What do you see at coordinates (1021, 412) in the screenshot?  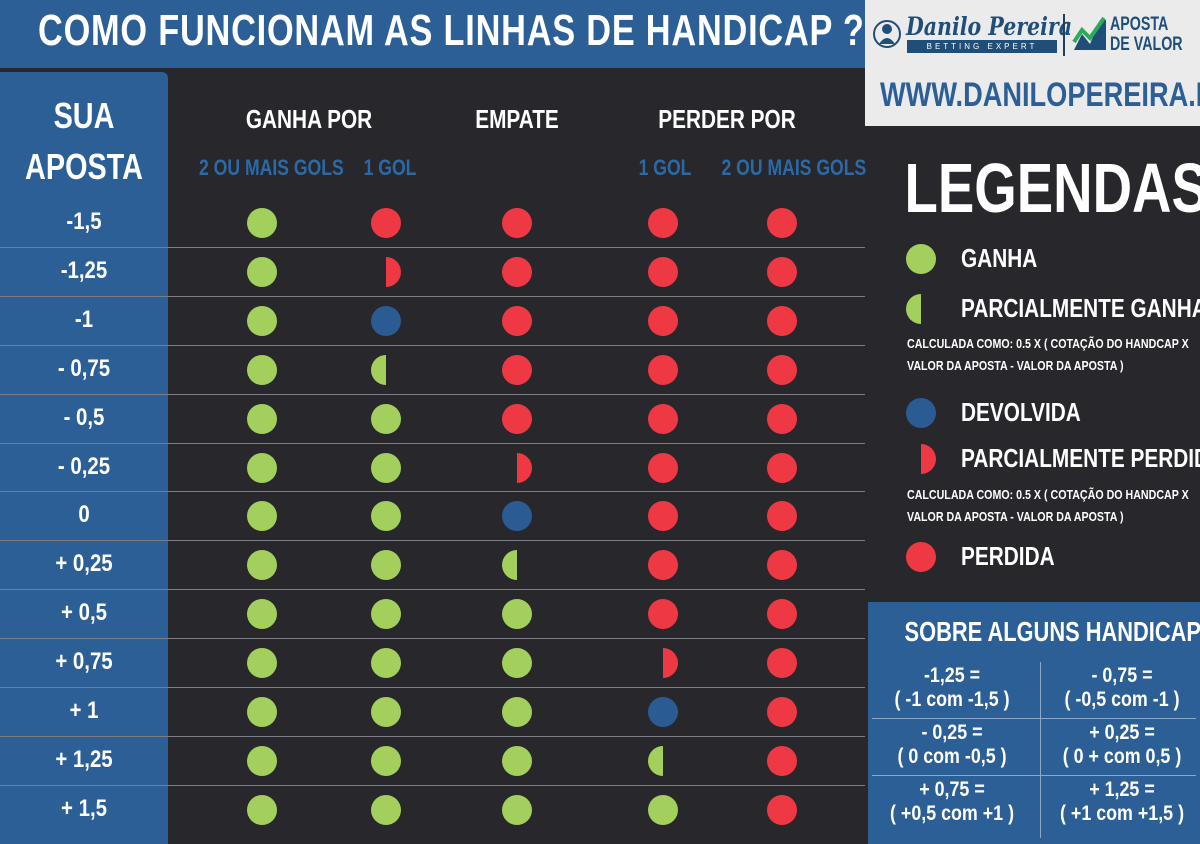 I see `legend-label: DEVOLVIDA` at bounding box center [1021, 412].